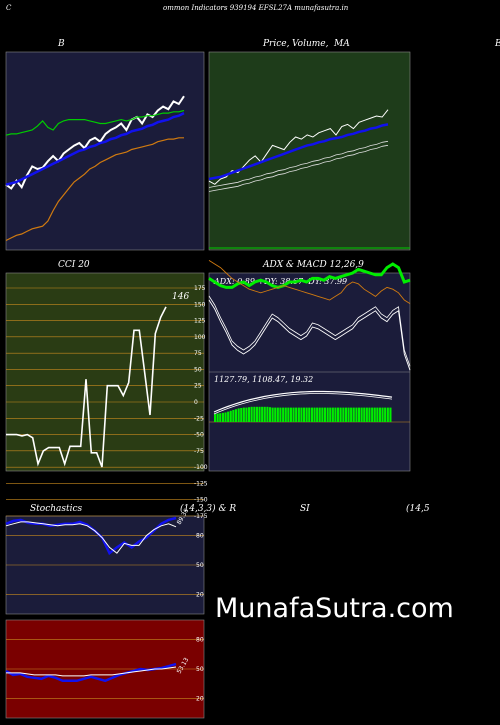 This screenshot has height=725, width=500. What do you see at coordinates (95, 122) in the screenshot?
I see `bb-series-upper` at bounding box center [95, 122].